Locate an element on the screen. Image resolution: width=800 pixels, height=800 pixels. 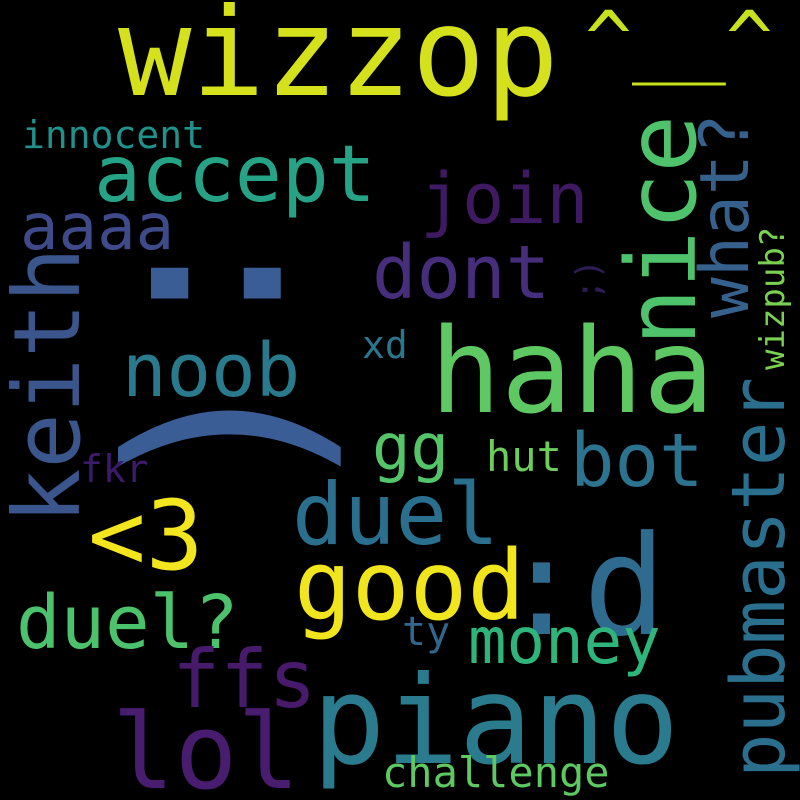
word-pubmaster: pubmaster is located at coordinates (758, 577).